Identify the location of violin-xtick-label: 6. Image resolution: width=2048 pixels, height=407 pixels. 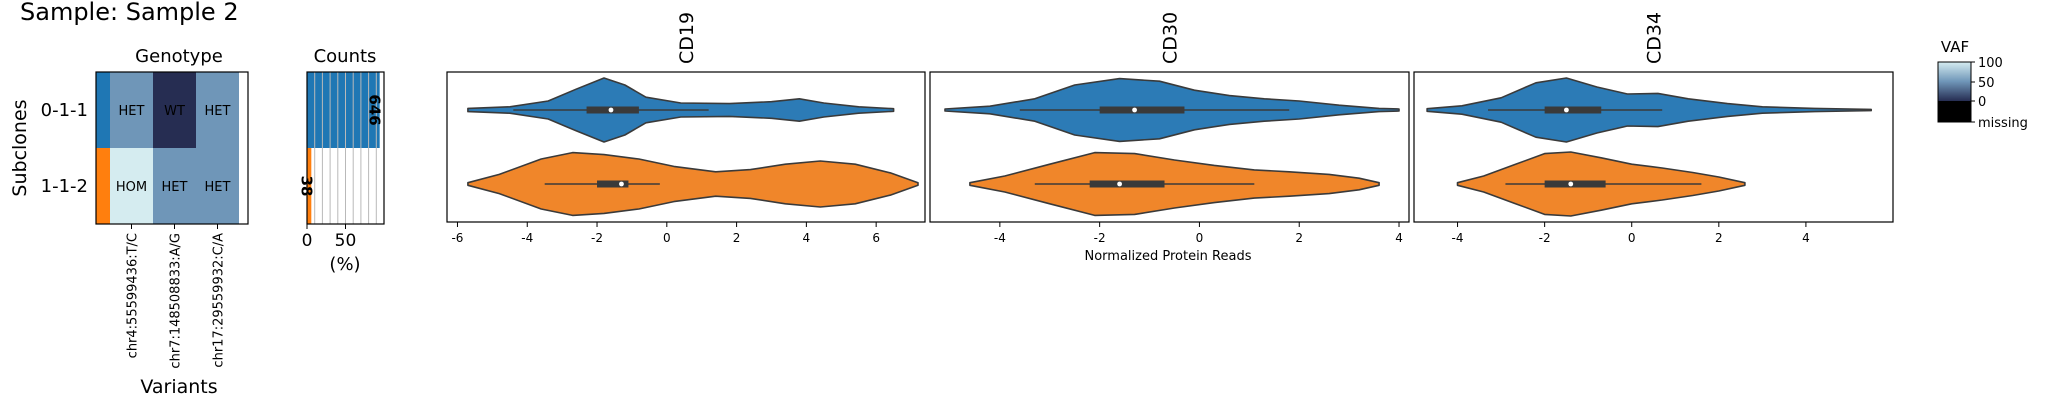
(876, 238).